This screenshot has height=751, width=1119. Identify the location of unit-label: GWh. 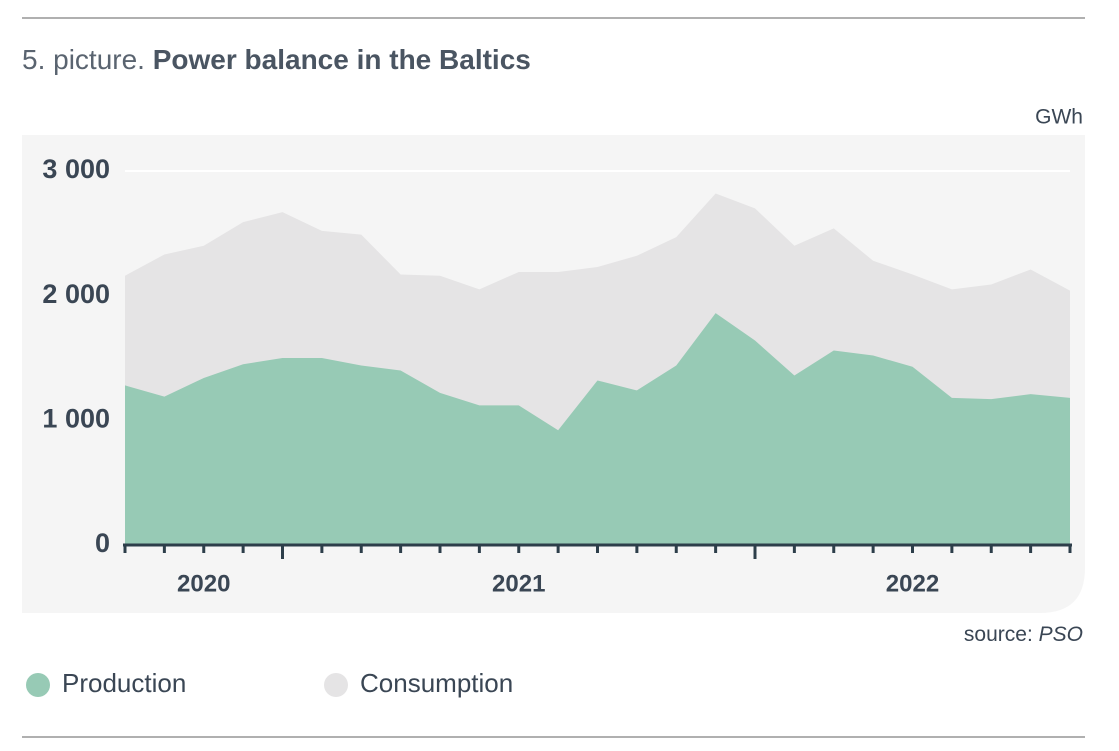
(1059, 117).